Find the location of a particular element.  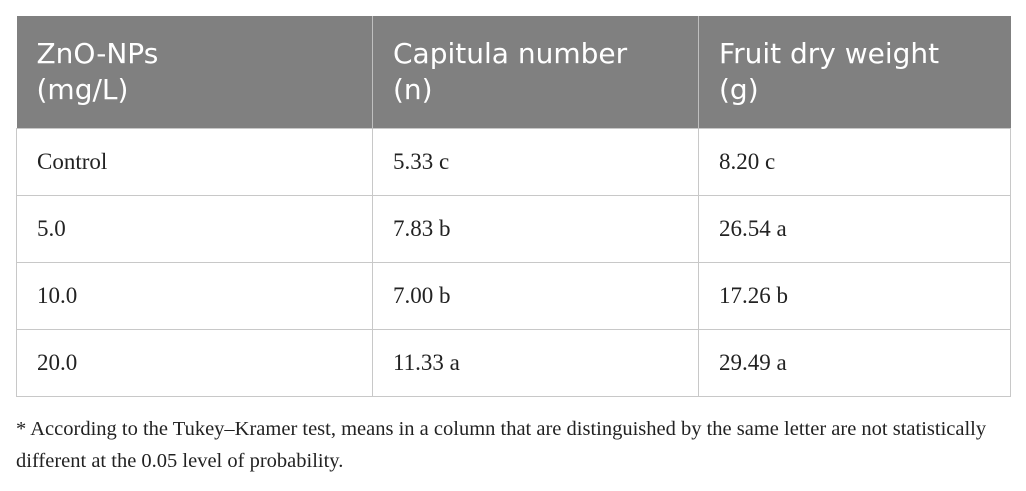

table-cell: 11.33 a is located at coordinates (535, 362).